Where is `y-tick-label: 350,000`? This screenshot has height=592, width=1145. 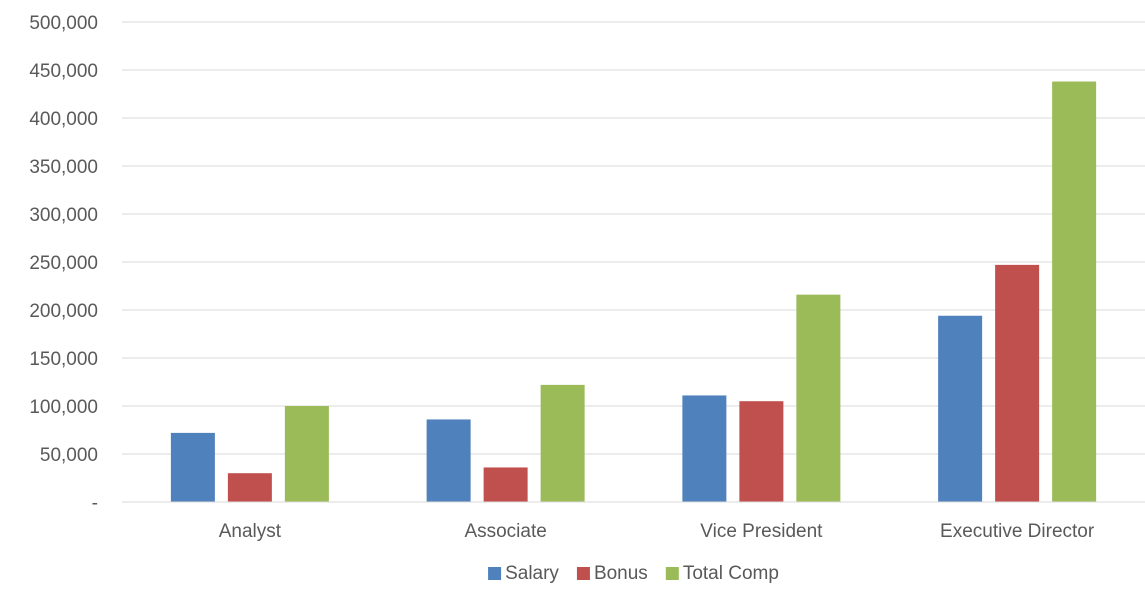
y-tick-label: 350,000 is located at coordinates (63, 167).